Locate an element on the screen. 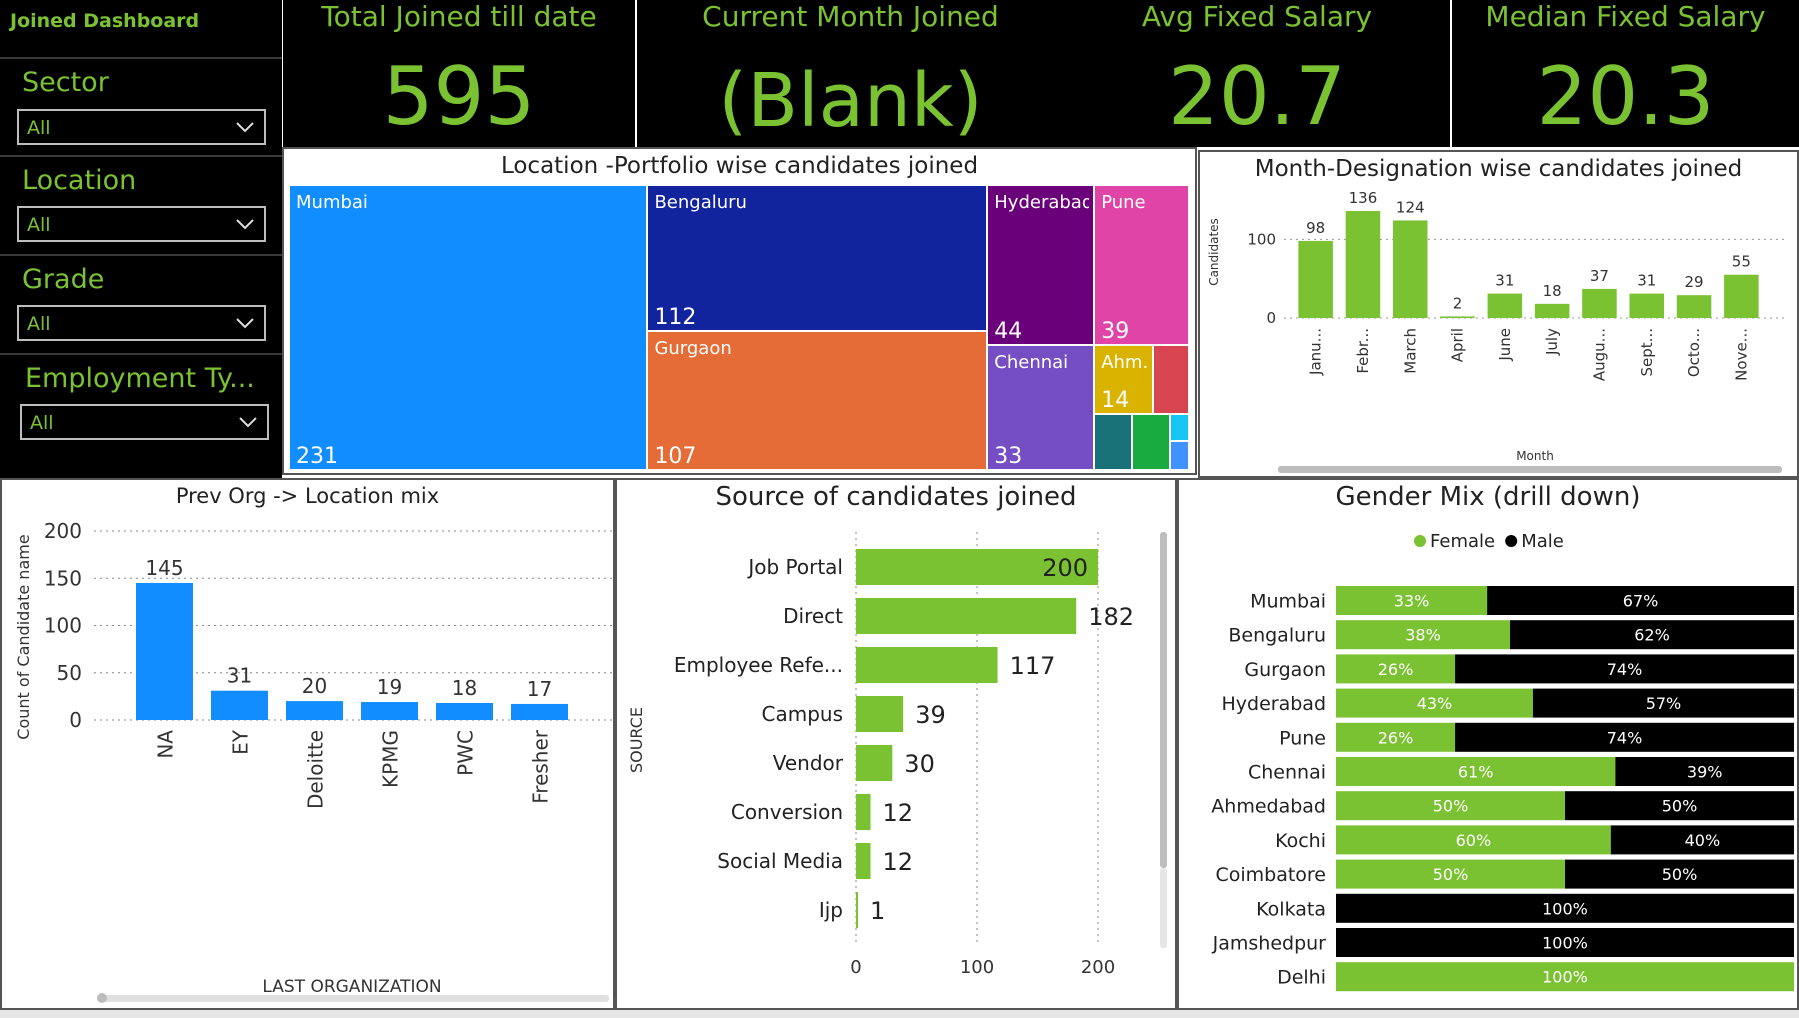  treemap-tile-bengaluru: Bengaluru 112 is located at coordinates (817, 258).